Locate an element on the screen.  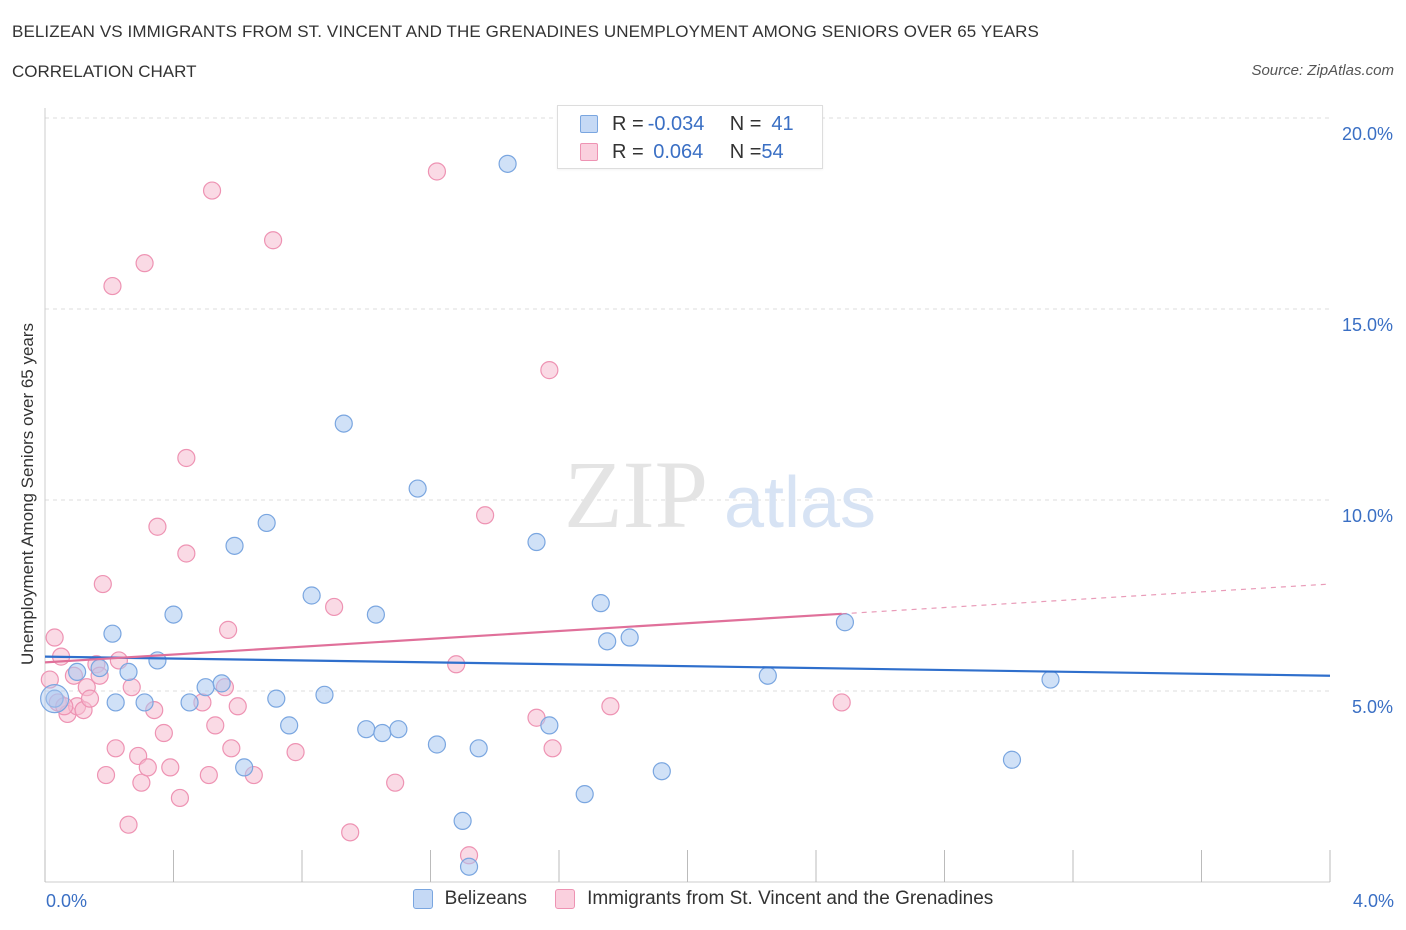
stats-row-immigrants: R = 0.064 N = 54 is located at coordinates (682, 152).